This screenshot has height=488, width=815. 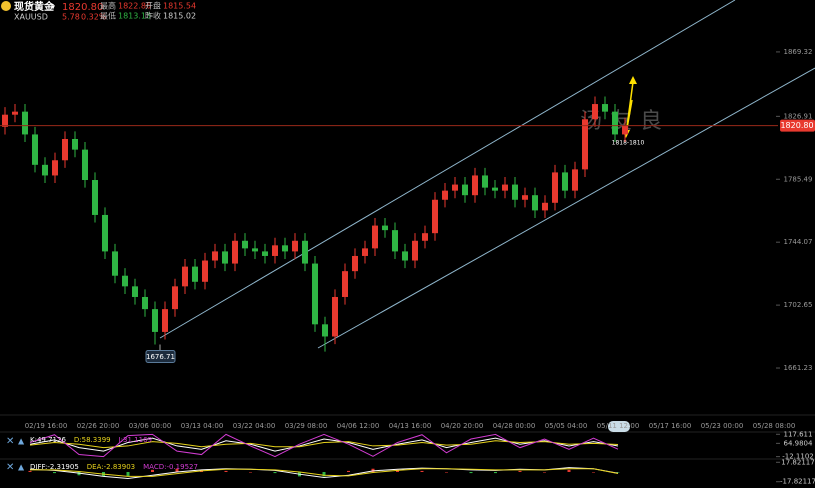 What do you see at coordinates (798, 434) in the screenshot?
I see `y-tick-label: 117.611` at bounding box center [798, 434].